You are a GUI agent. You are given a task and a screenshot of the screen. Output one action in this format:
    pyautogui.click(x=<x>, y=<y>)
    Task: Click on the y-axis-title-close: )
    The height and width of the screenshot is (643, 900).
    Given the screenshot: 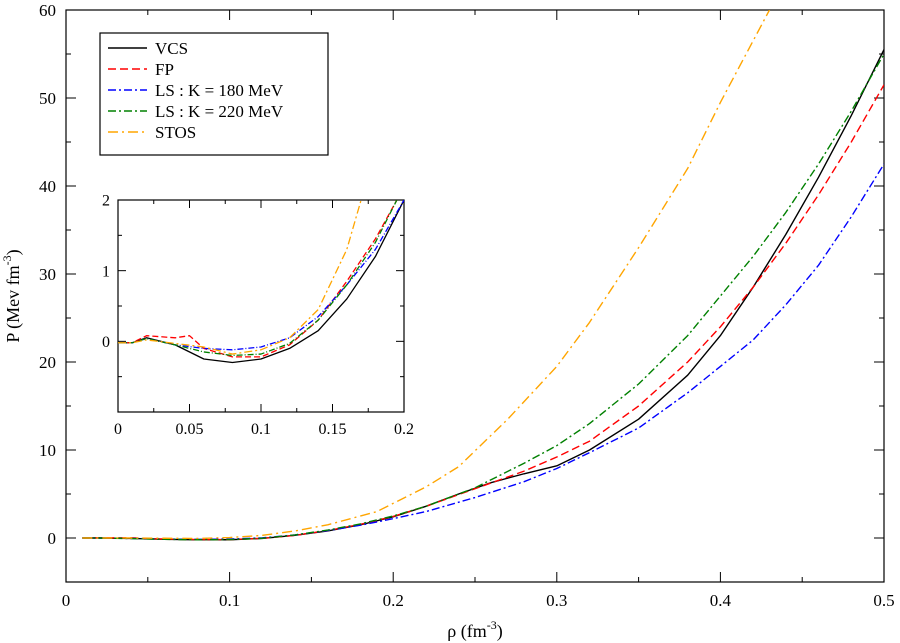 What is the action you would take?
    pyautogui.click(x=13, y=252)
    